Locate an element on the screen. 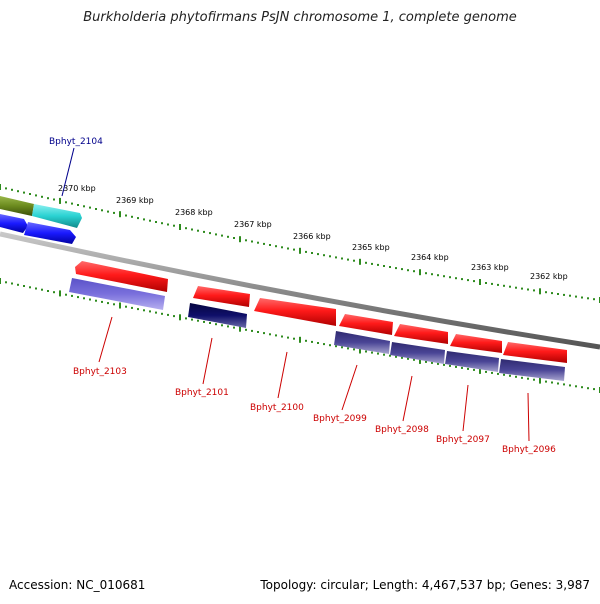 The image size is (600, 604). gene-label-bphyt-2103: Bphyt_2103 is located at coordinates (100, 372).